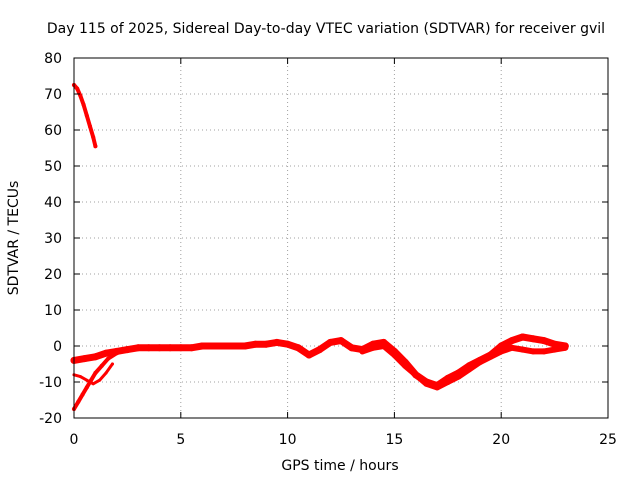  I want to click on x-tick-label: 5, so click(180, 440).